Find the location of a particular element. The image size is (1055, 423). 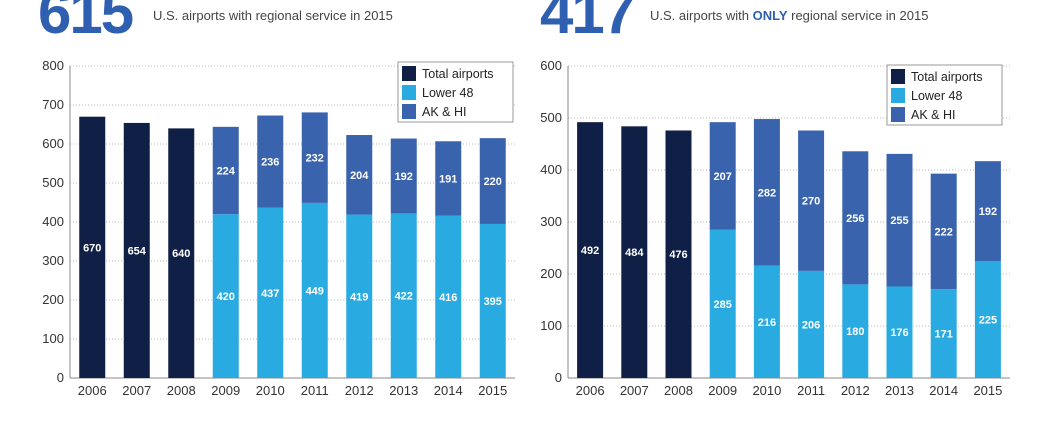

data-label: 640 is located at coordinates (181, 254).